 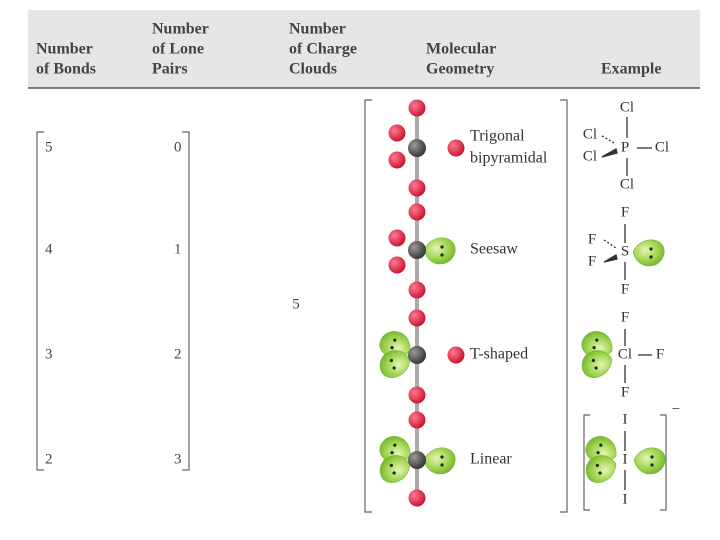 What do you see at coordinates (178, 249) in the screenshot?
I see `lone-pairs-cell: 1` at bounding box center [178, 249].